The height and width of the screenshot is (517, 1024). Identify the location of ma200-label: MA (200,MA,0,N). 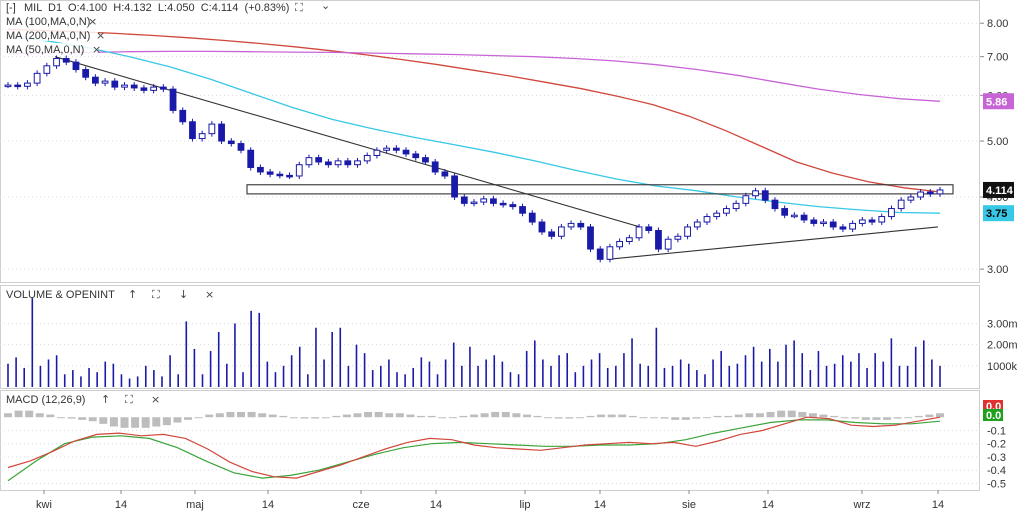
(48, 36).